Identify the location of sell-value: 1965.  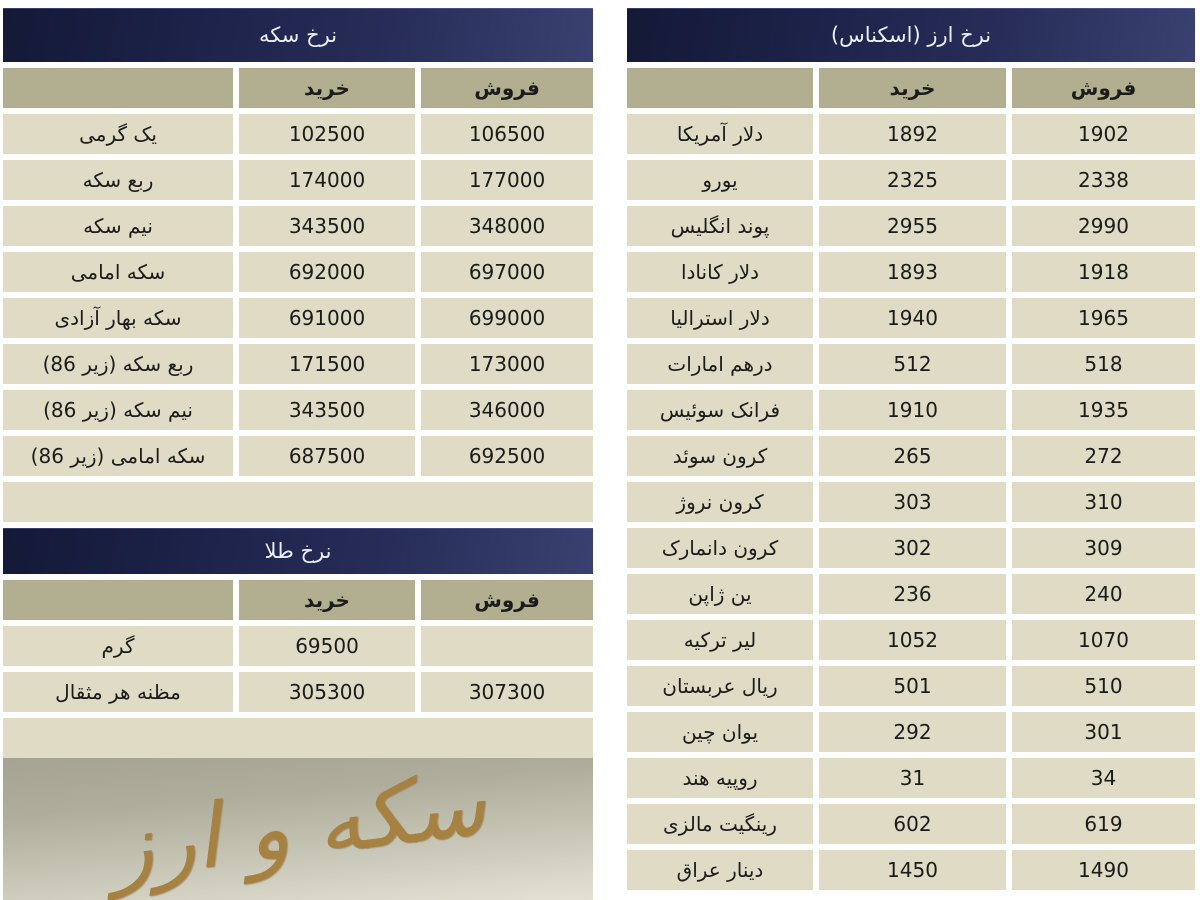
(1103, 318).